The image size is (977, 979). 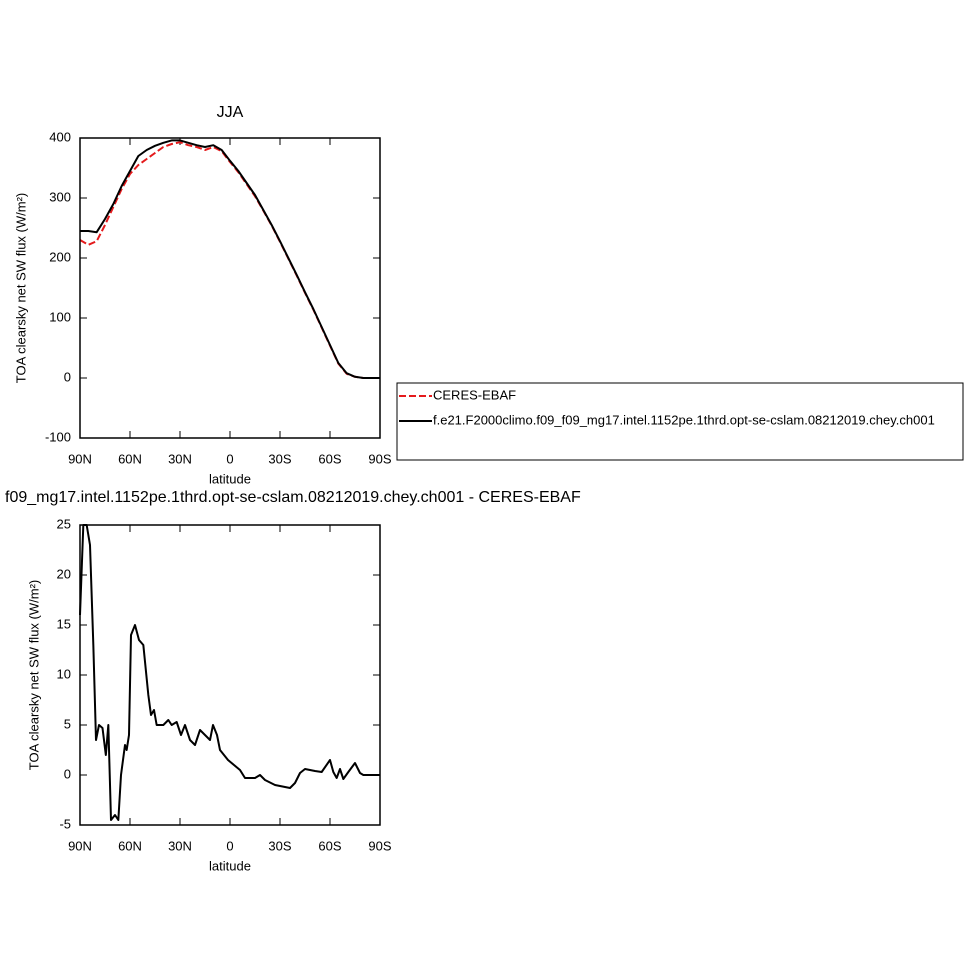 I want to click on chart-title: JJA, so click(x=230, y=112).